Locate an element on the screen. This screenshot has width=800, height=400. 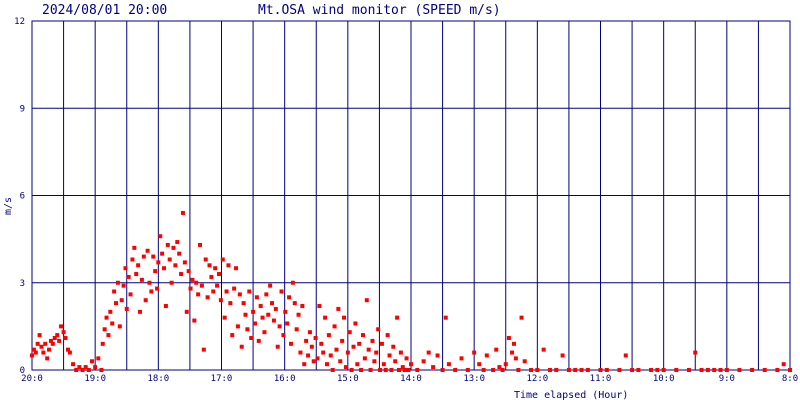
chart-title: Mt.OSA wind monitor (SPEED m/s) is located at coordinates (379, 10).